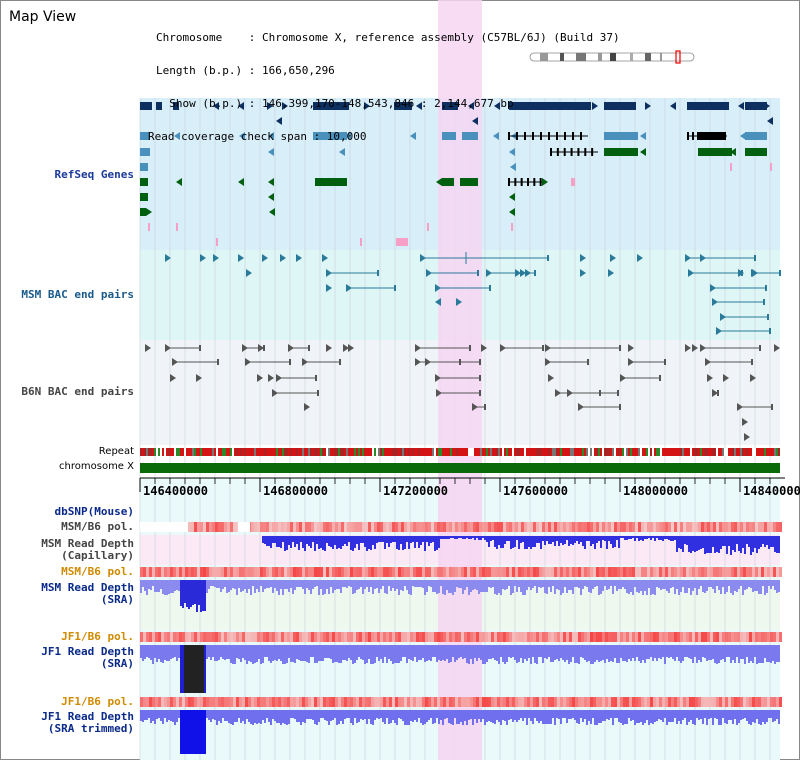  Describe the element at coordinates (612, 57) in the screenshot. I see `chromosome-ideogram` at that location.